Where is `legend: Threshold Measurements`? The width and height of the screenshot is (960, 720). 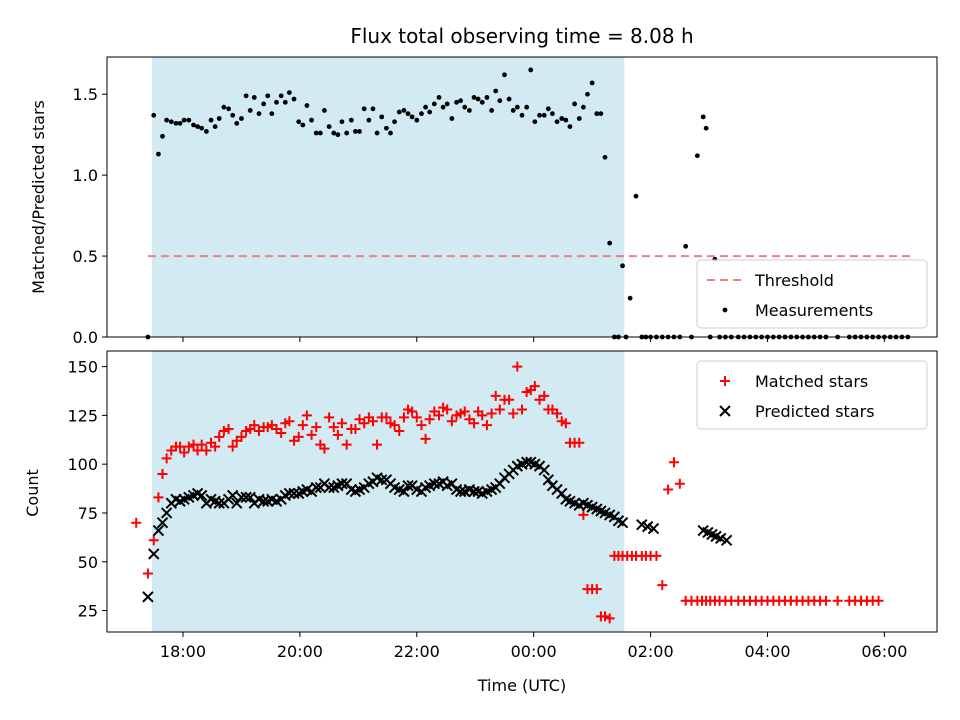 legend: Threshold Measurements is located at coordinates (812, 294).